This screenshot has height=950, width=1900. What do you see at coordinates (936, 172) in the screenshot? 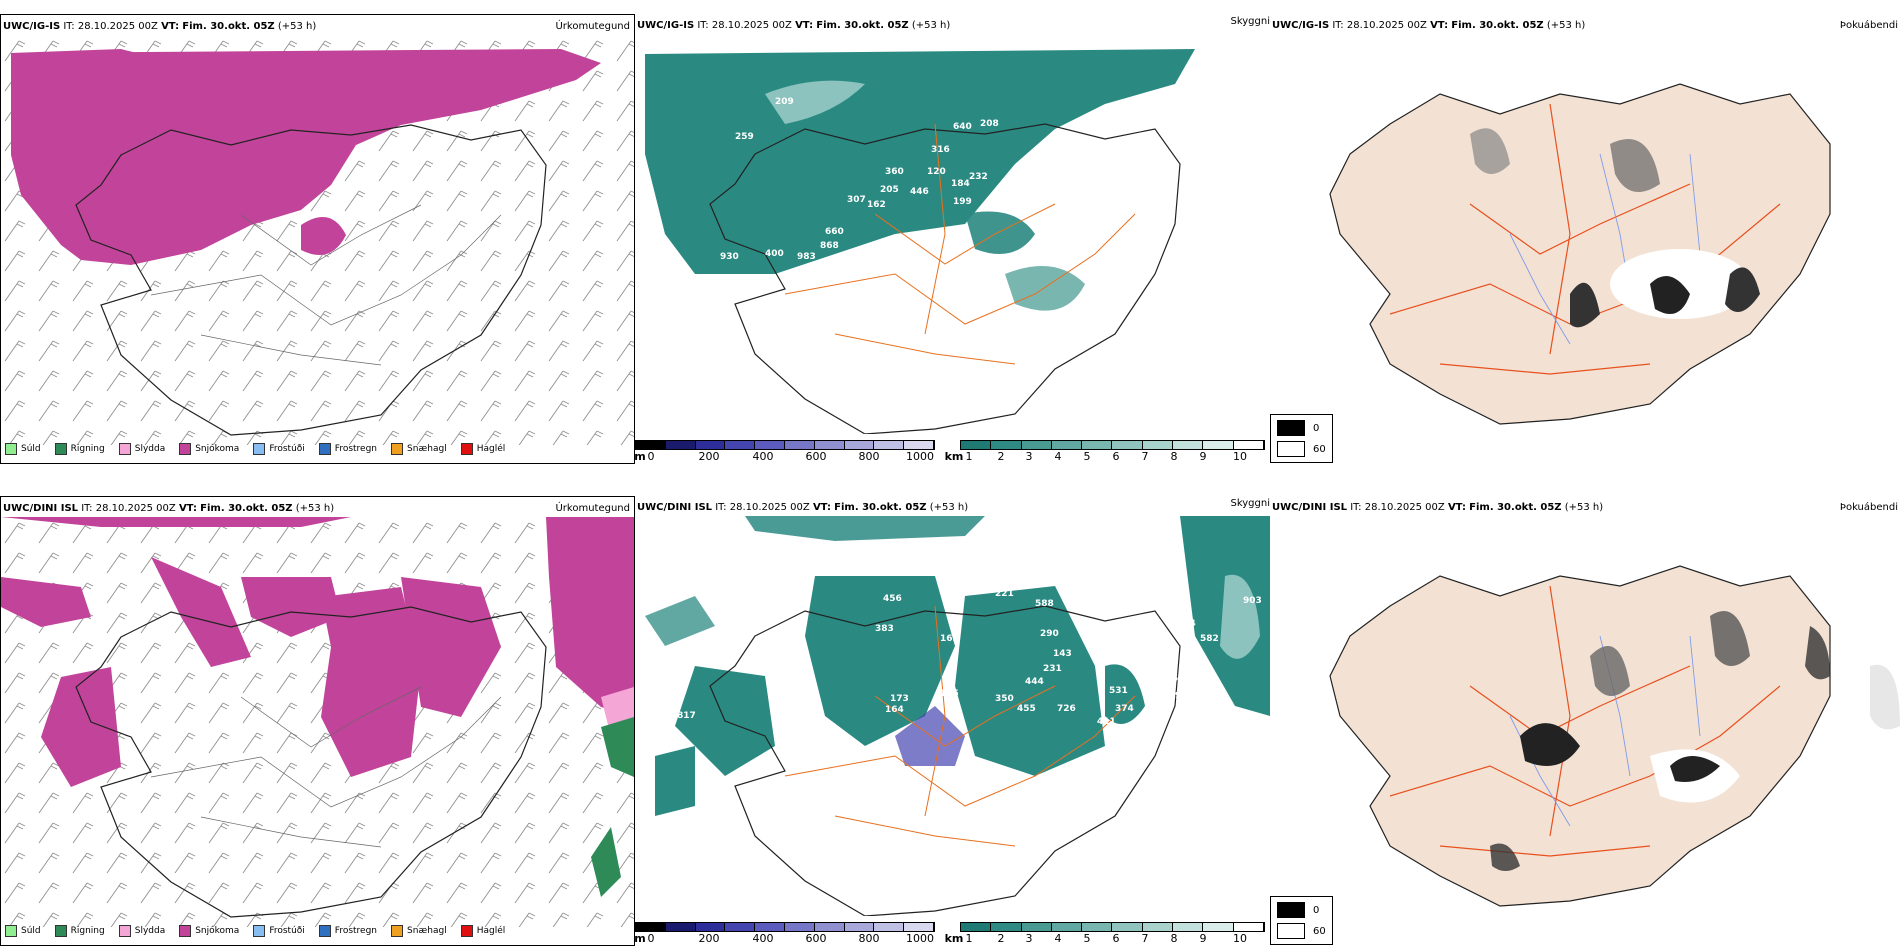
I see `cloud-label: 120` at bounding box center [936, 172].